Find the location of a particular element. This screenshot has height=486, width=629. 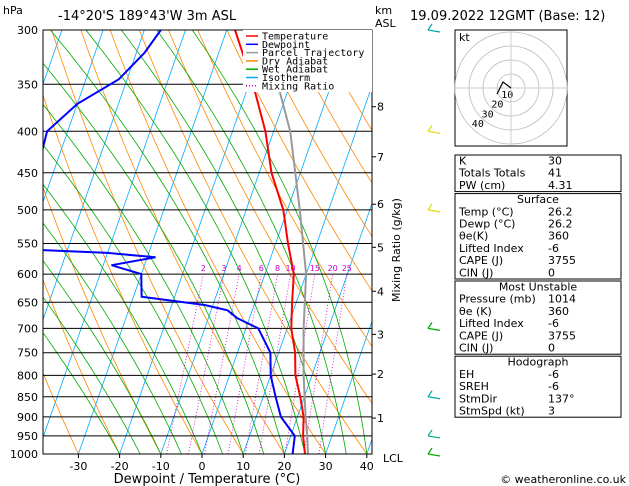

mixing-ratio-label: 8 is located at coordinates (277, 268).